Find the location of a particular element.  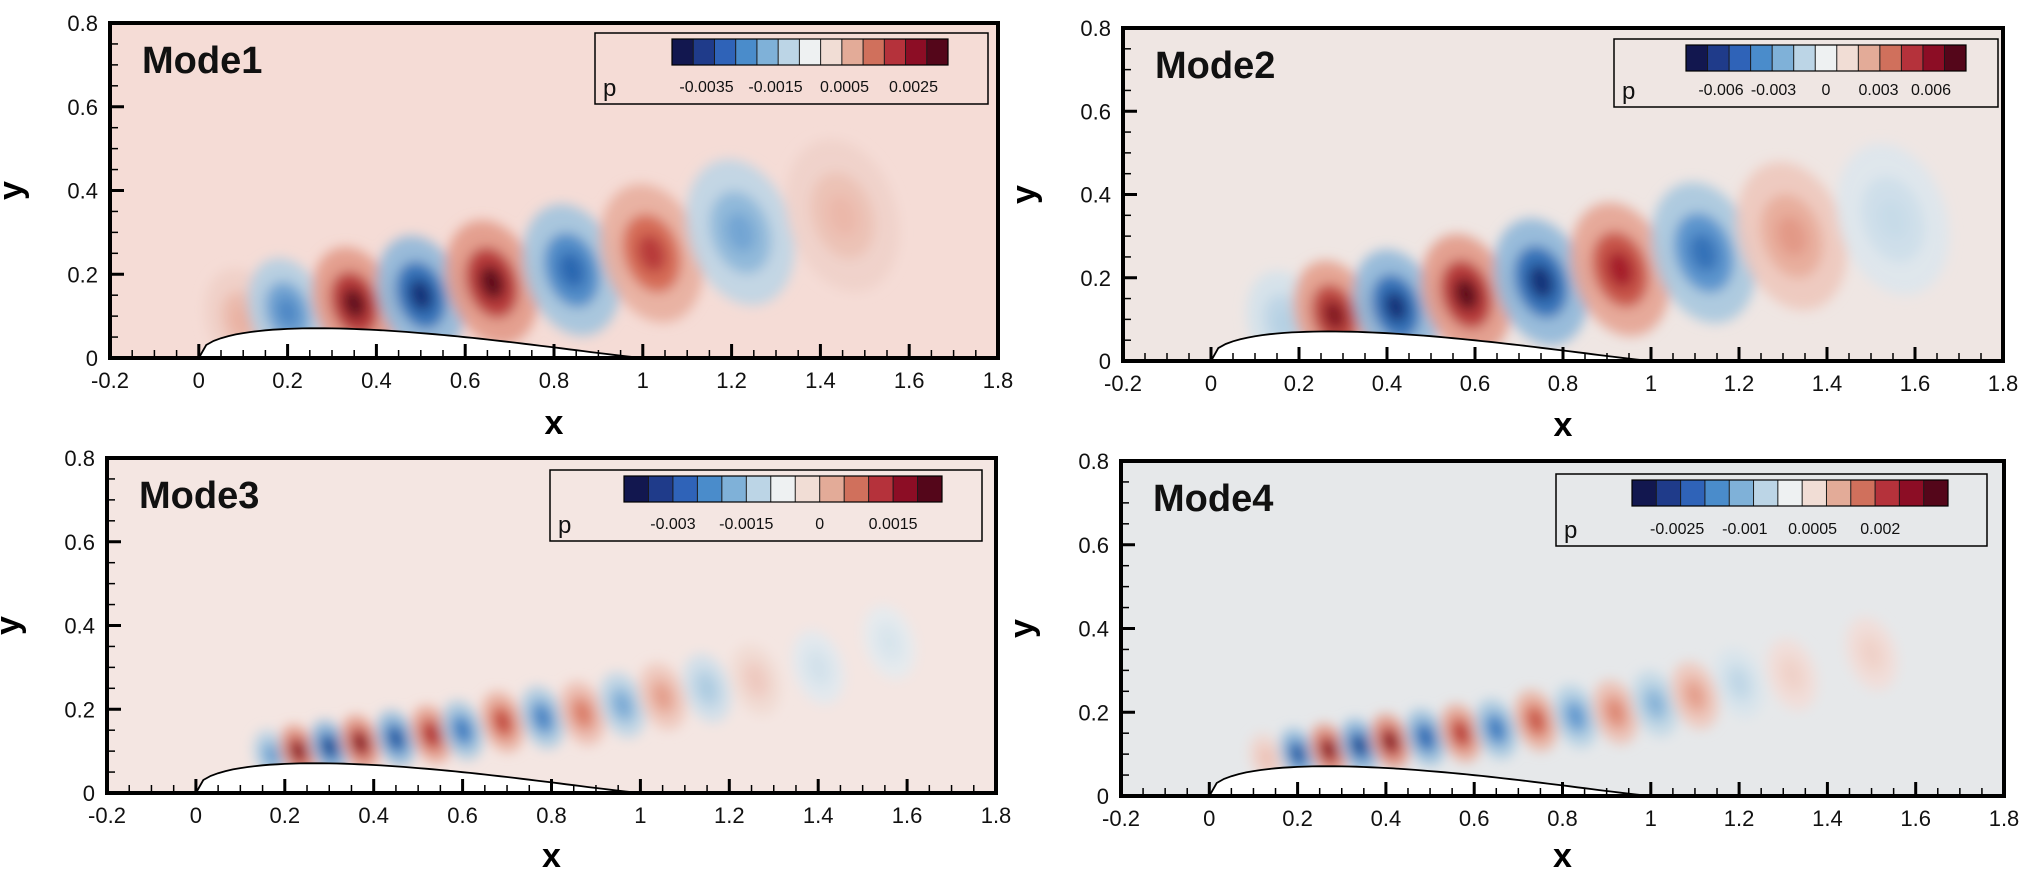

colorbar-tick-label: 0.003 is located at coordinates (1878, 90).